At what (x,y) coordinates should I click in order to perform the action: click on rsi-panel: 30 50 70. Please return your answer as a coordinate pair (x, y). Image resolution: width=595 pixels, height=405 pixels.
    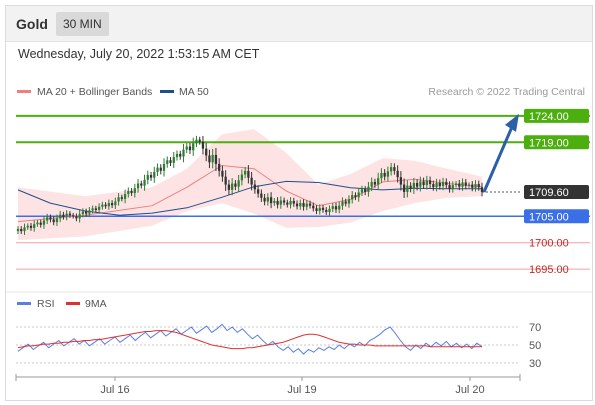
    Looking at the image, I should click on (278, 346).